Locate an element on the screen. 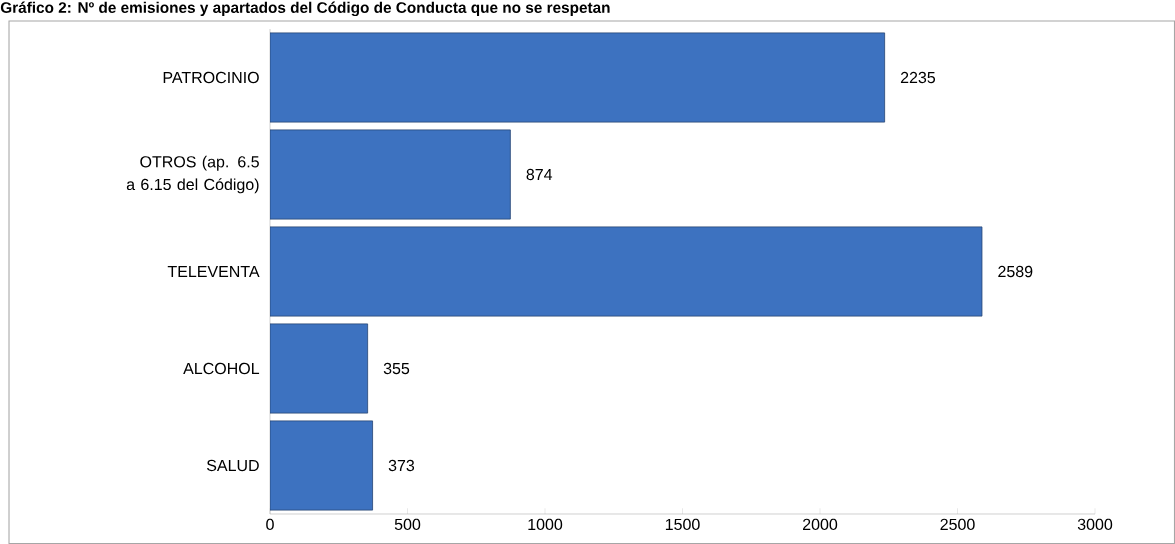  y-tick-label: ALCOHOL is located at coordinates (221, 368).